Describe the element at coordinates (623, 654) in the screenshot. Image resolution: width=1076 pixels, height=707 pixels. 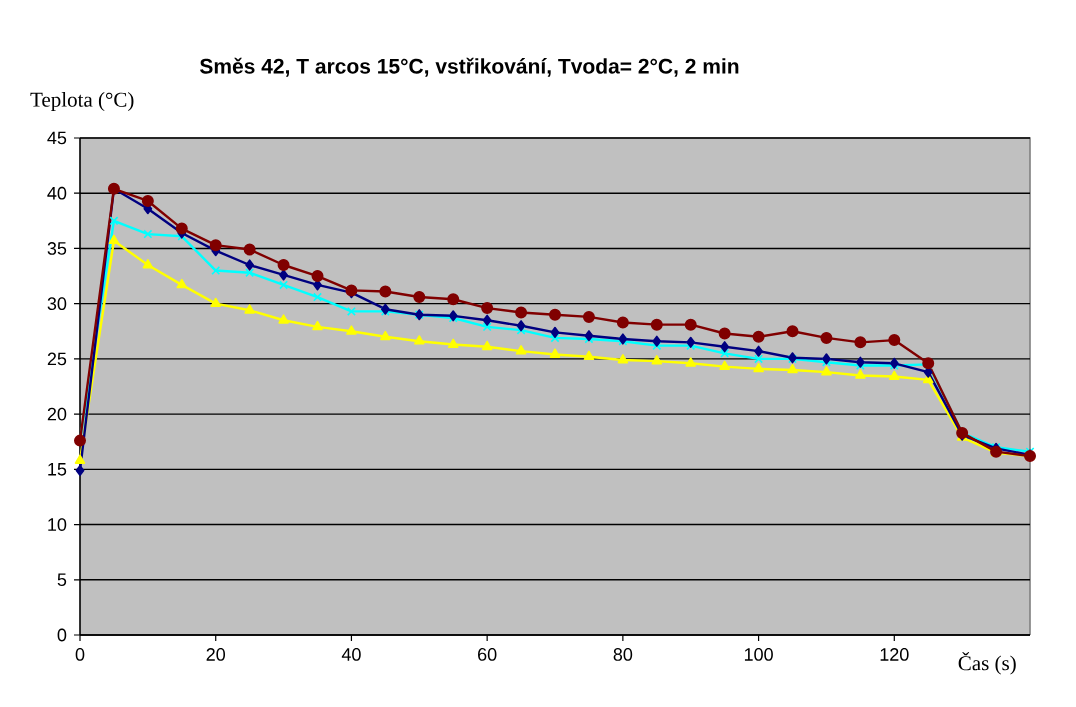
I see `x-tick-label: 80` at that location.